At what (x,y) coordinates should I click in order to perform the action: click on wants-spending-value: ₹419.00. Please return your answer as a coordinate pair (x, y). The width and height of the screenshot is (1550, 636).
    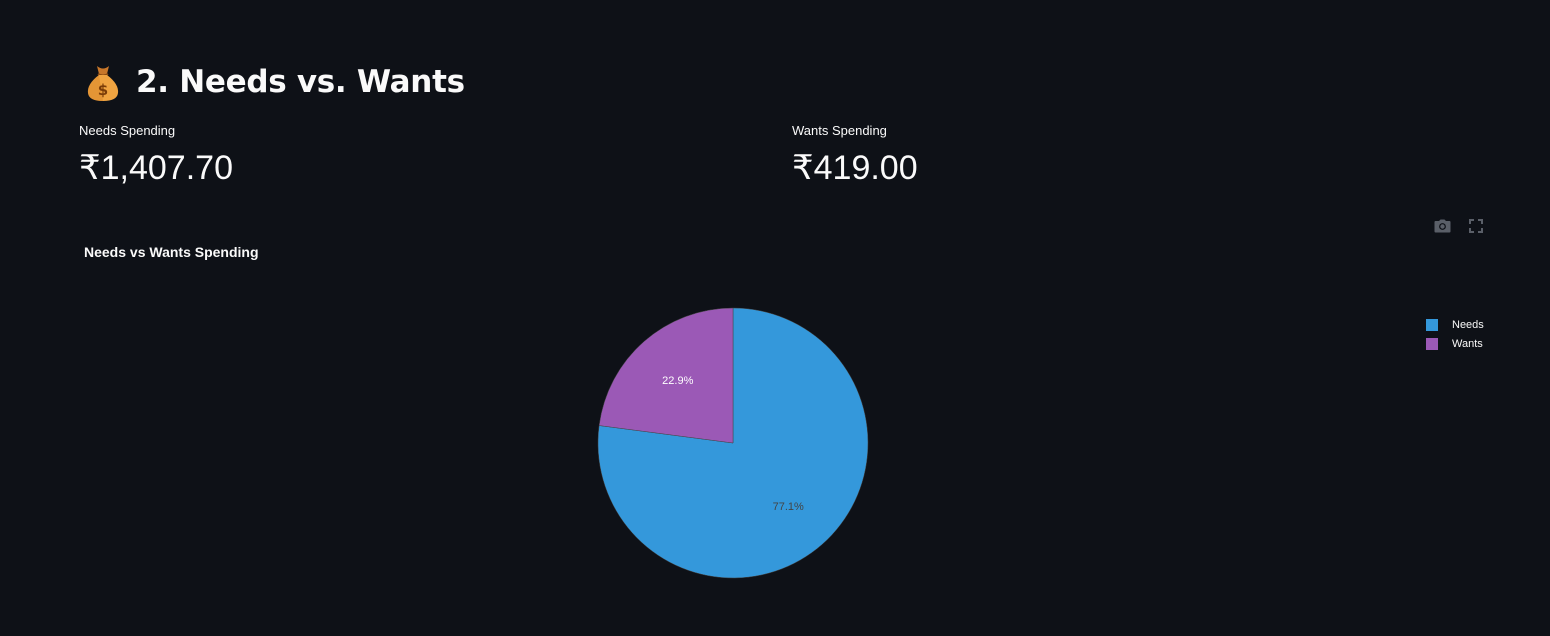
    Looking at the image, I should click on (855, 168).